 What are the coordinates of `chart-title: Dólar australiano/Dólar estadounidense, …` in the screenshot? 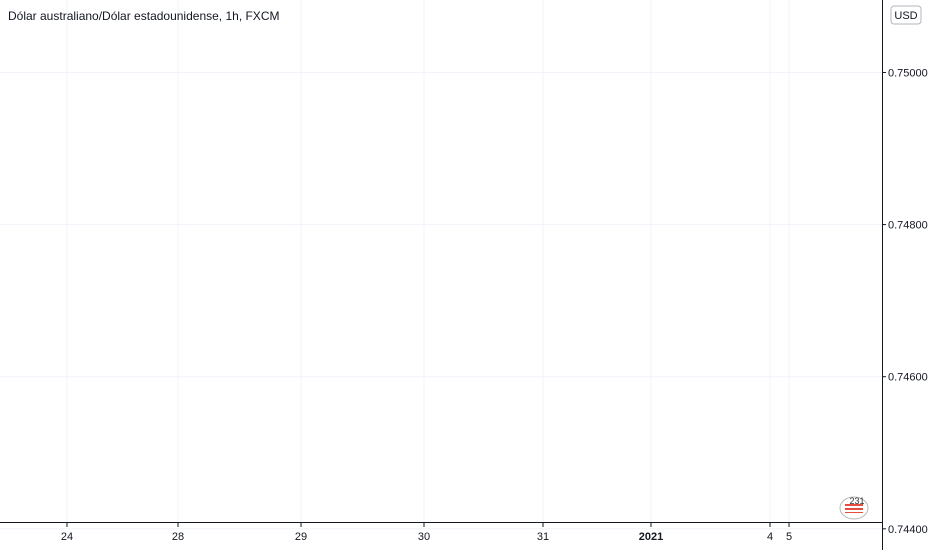 It's located at (143, 16).